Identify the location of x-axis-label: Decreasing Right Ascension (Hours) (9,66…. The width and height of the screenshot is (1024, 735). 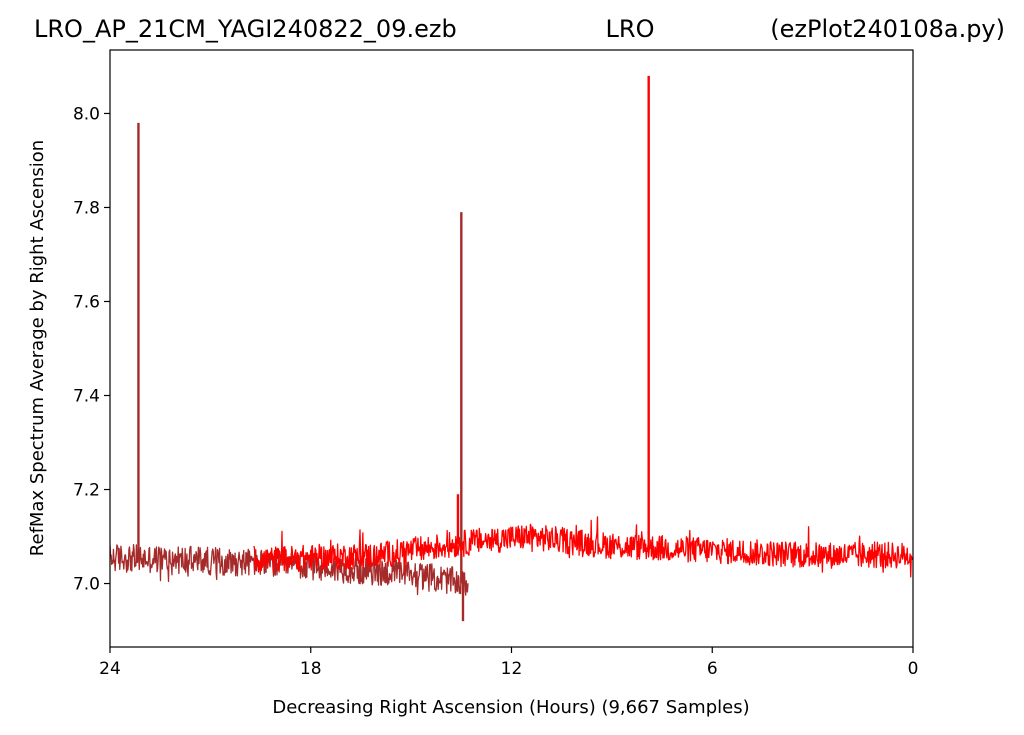
(510, 707).